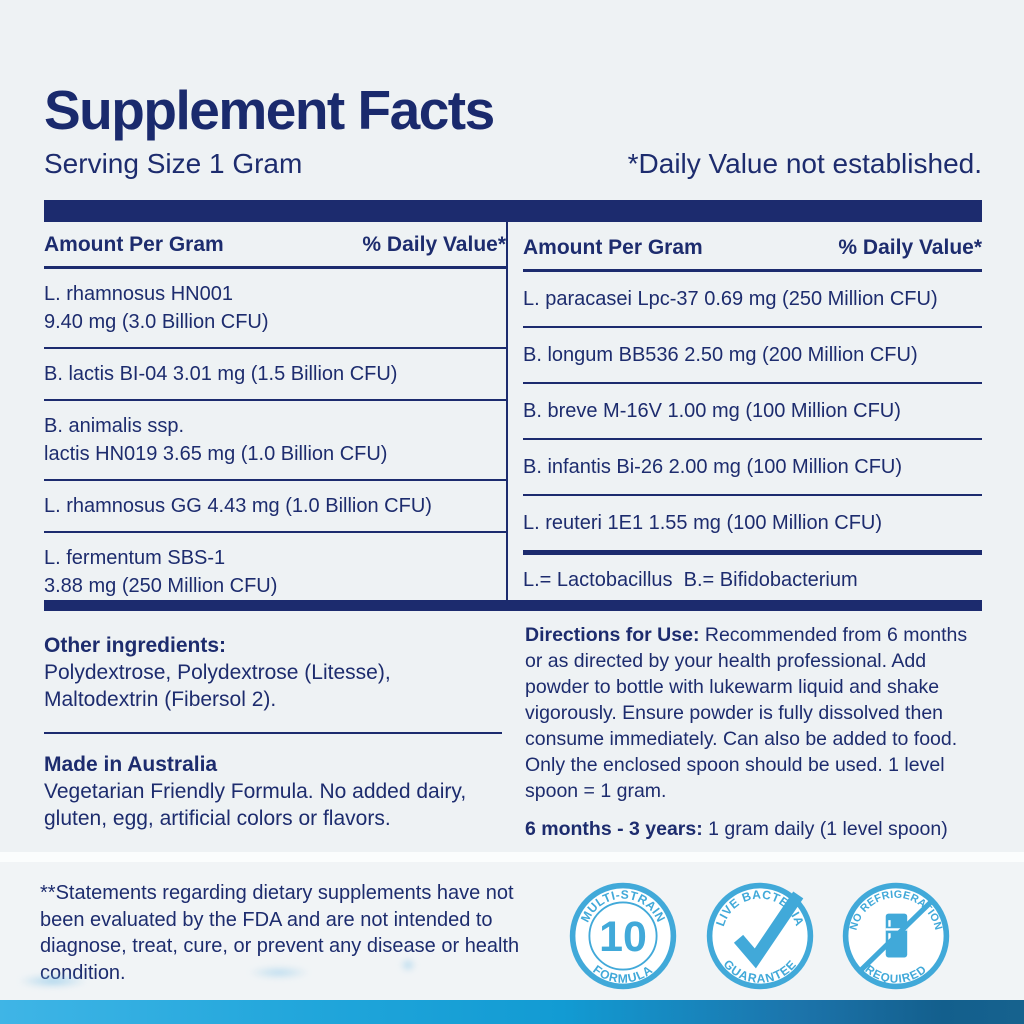 Image resolution: width=1024 pixels, height=1024 pixels. I want to click on multi-strain-badge: MULTI-STRAIN FORMULA 10, so click(623, 936).